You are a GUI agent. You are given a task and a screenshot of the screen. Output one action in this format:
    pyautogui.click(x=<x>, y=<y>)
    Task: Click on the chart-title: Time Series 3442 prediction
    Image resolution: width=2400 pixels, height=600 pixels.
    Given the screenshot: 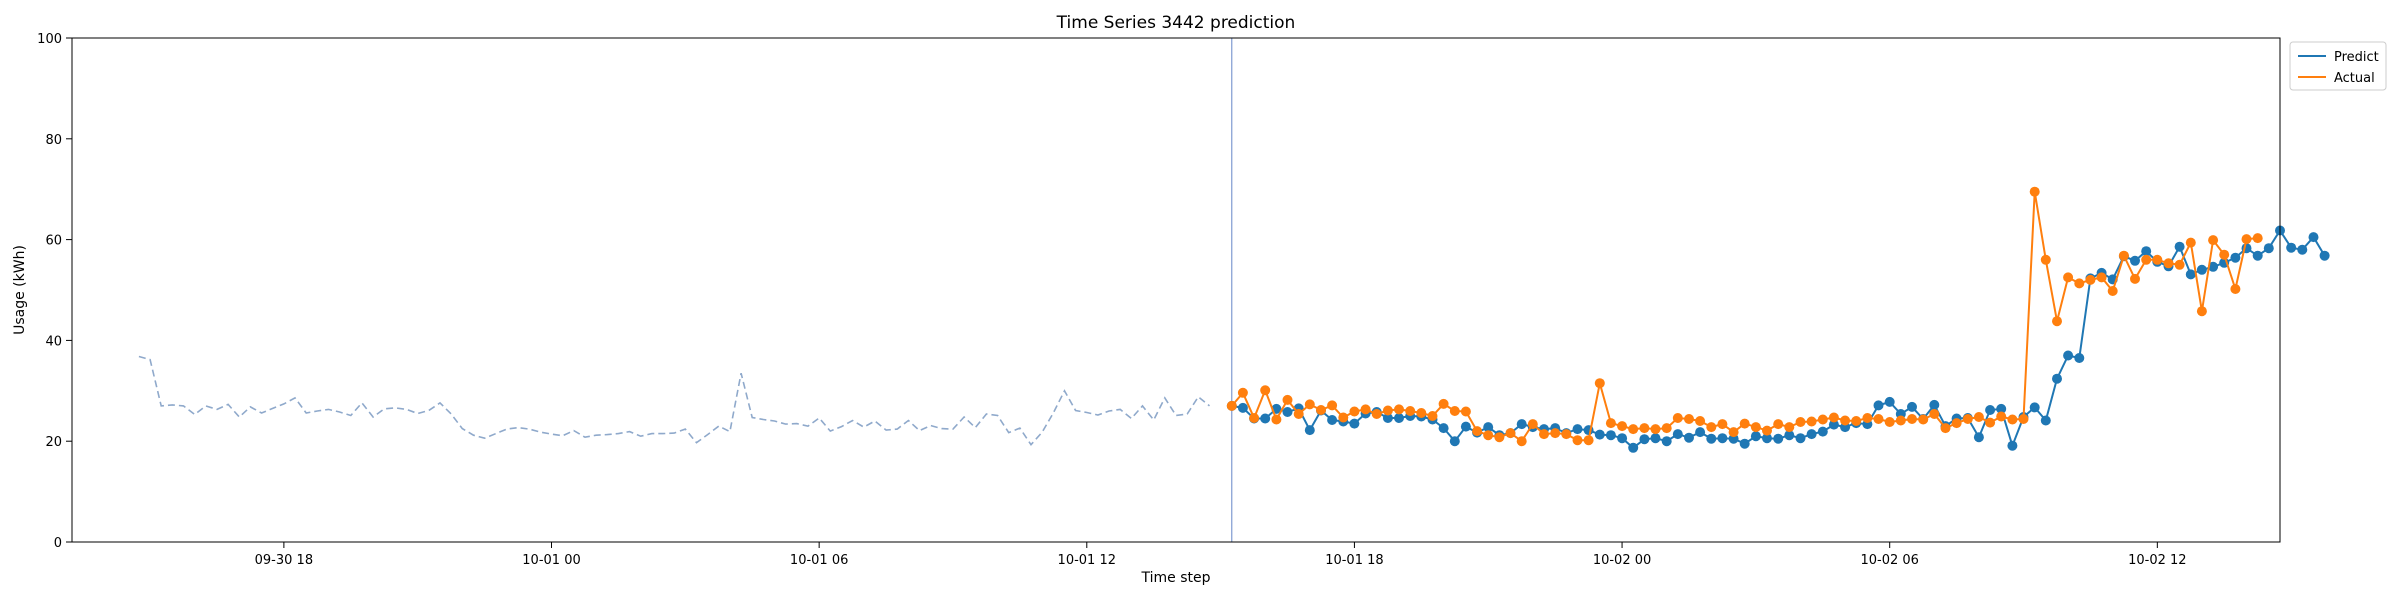 What is the action you would take?
    pyautogui.click(x=1176, y=23)
    